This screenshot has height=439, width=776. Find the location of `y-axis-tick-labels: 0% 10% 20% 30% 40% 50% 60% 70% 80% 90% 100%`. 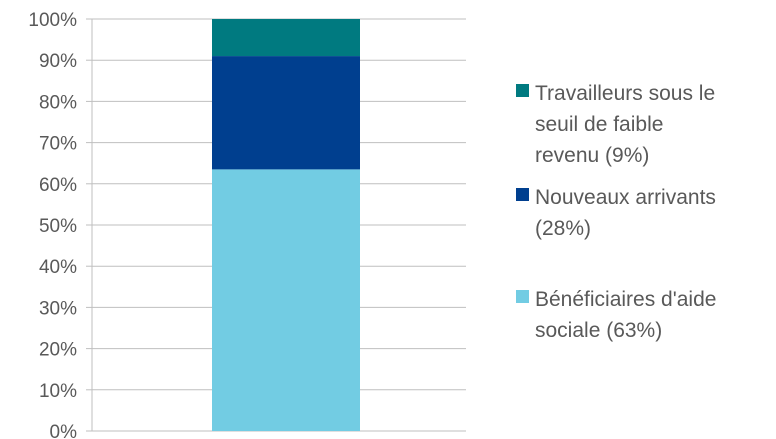

y-axis-tick-labels: 0% 10% 20% 30% 40% 50% 60% 70% 80% 90% 100% is located at coordinates (52, 224).